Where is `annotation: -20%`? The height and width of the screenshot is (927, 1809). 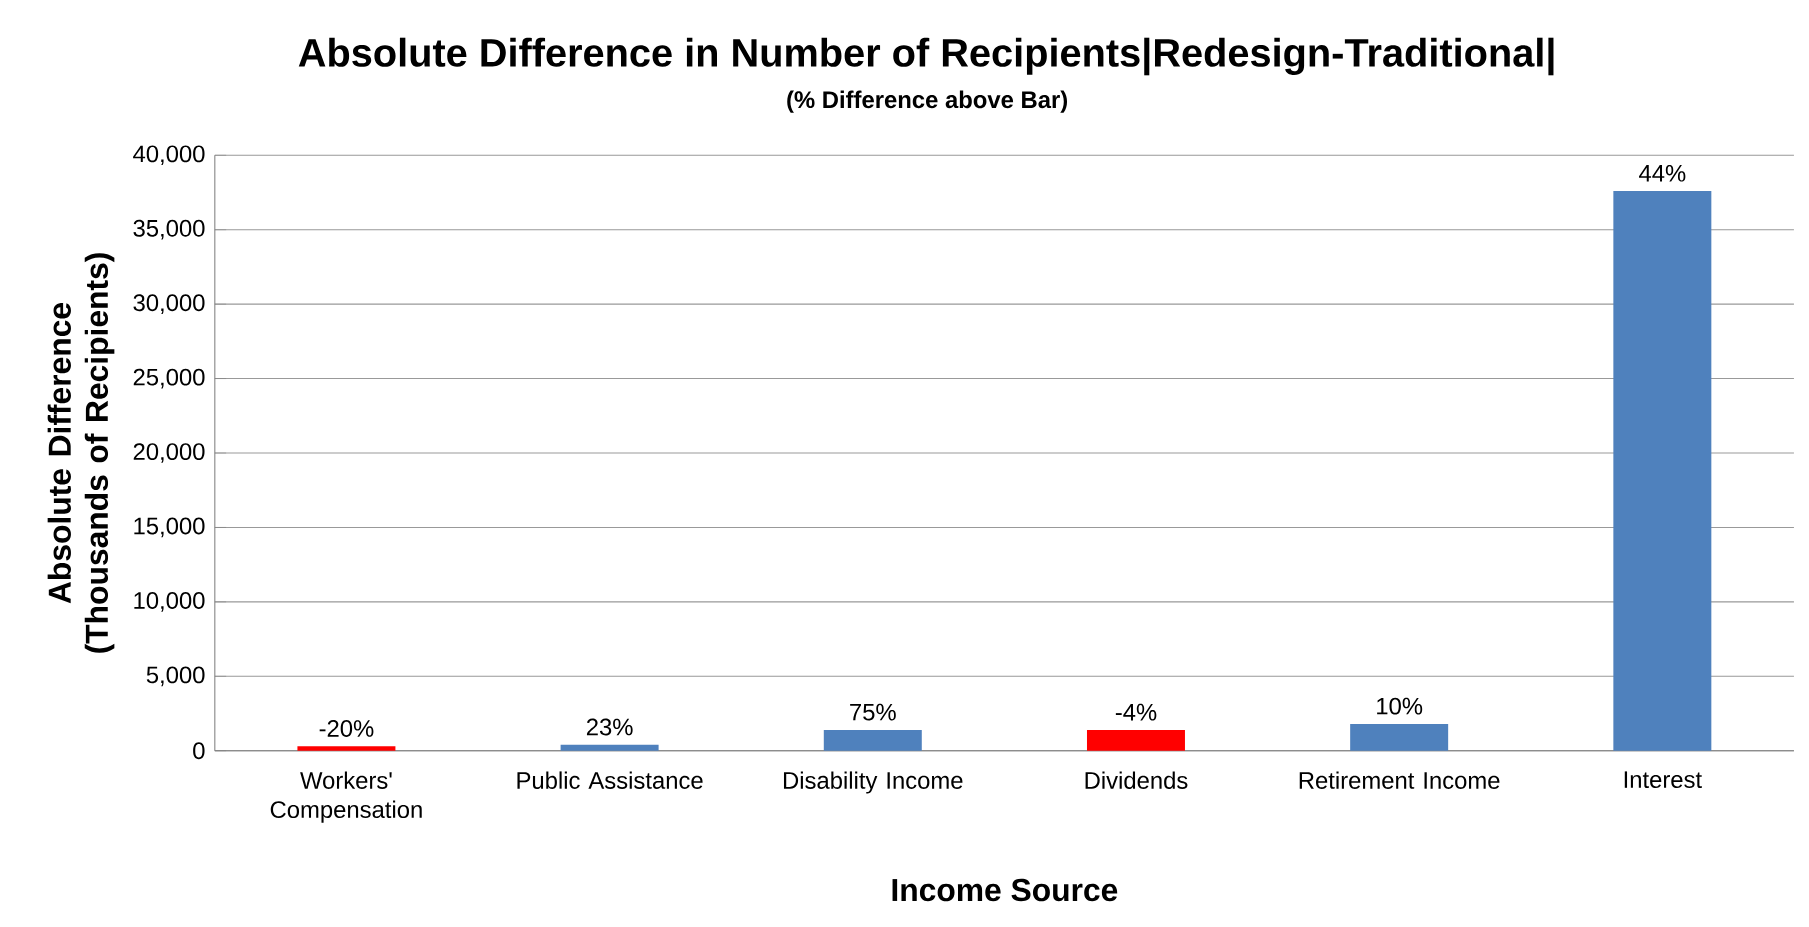 annotation: -20% is located at coordinates (346, 728).